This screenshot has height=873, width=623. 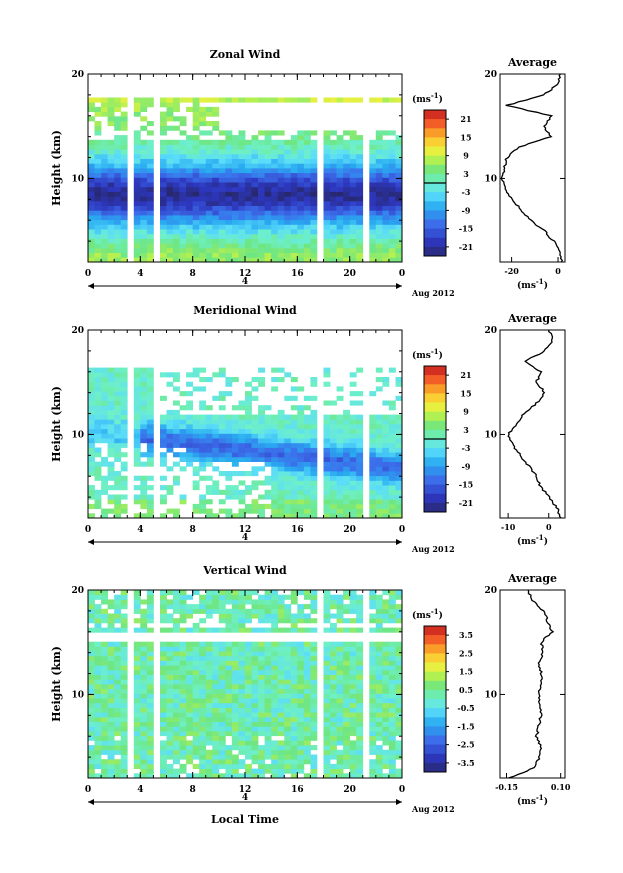 I want to click on colorbar-segment, so click(x=435, y=124).